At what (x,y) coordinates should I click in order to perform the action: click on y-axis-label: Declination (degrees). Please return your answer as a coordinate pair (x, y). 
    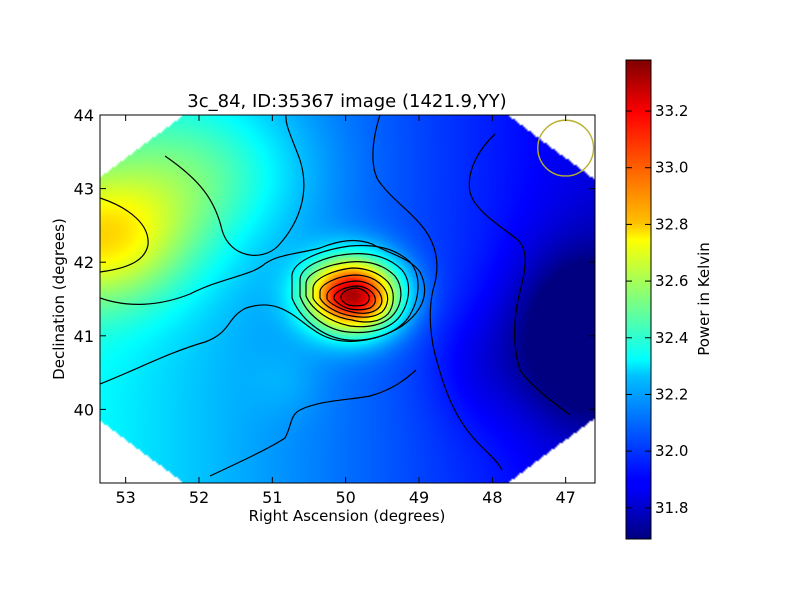
    Looking at the image, I should click on (59, 299).